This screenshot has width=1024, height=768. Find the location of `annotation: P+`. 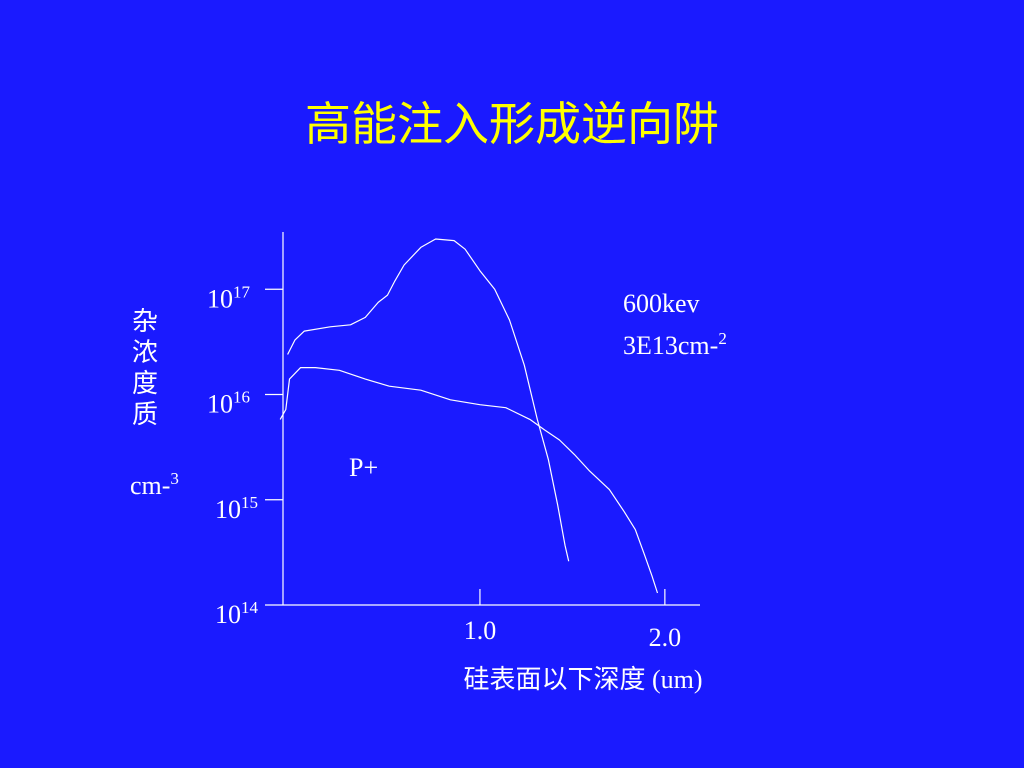

annotation: P+ is located at coordinates (363, 467).